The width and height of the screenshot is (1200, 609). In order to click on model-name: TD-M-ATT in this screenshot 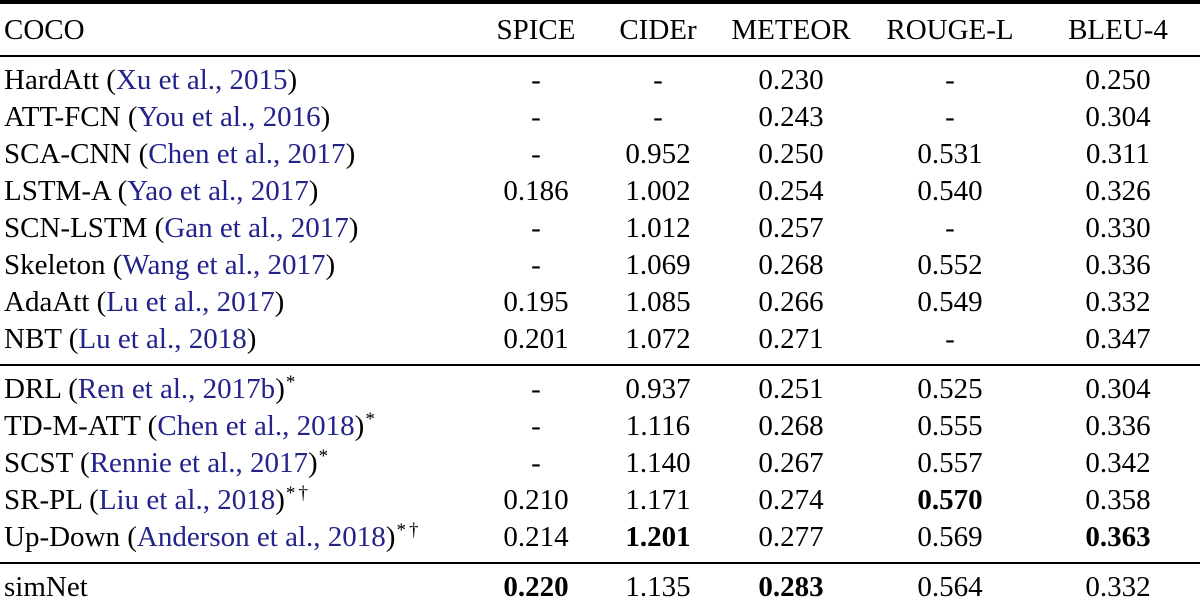, I will do `click(72, 426)`.